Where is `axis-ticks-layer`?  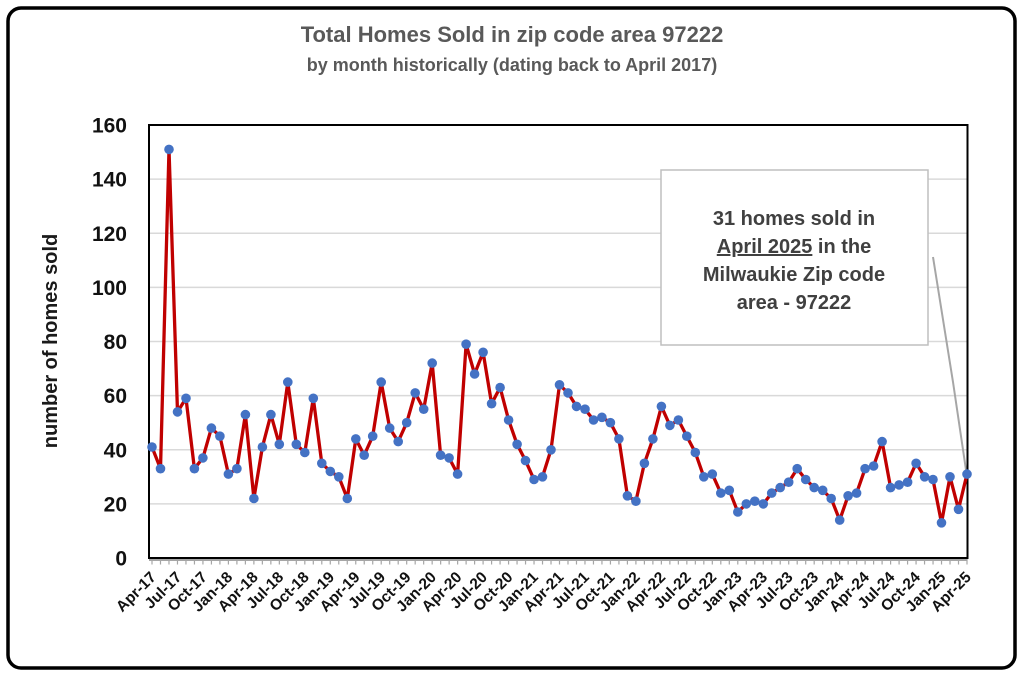 axis-ticks-layer is located at coordinates (559, 562).